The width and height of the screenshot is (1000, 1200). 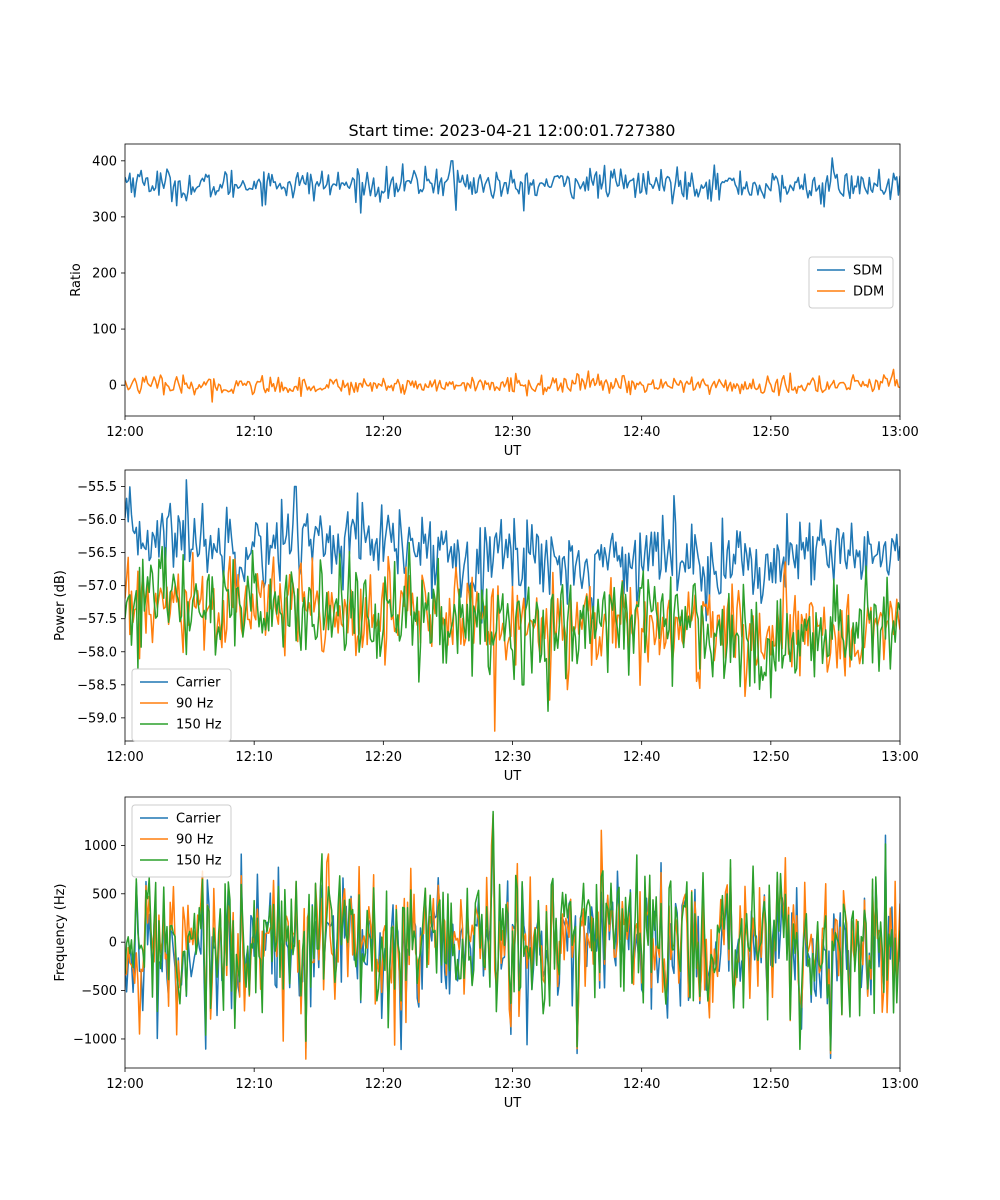 I want to click on series-line-150-hz, so click(x=512, y=627).